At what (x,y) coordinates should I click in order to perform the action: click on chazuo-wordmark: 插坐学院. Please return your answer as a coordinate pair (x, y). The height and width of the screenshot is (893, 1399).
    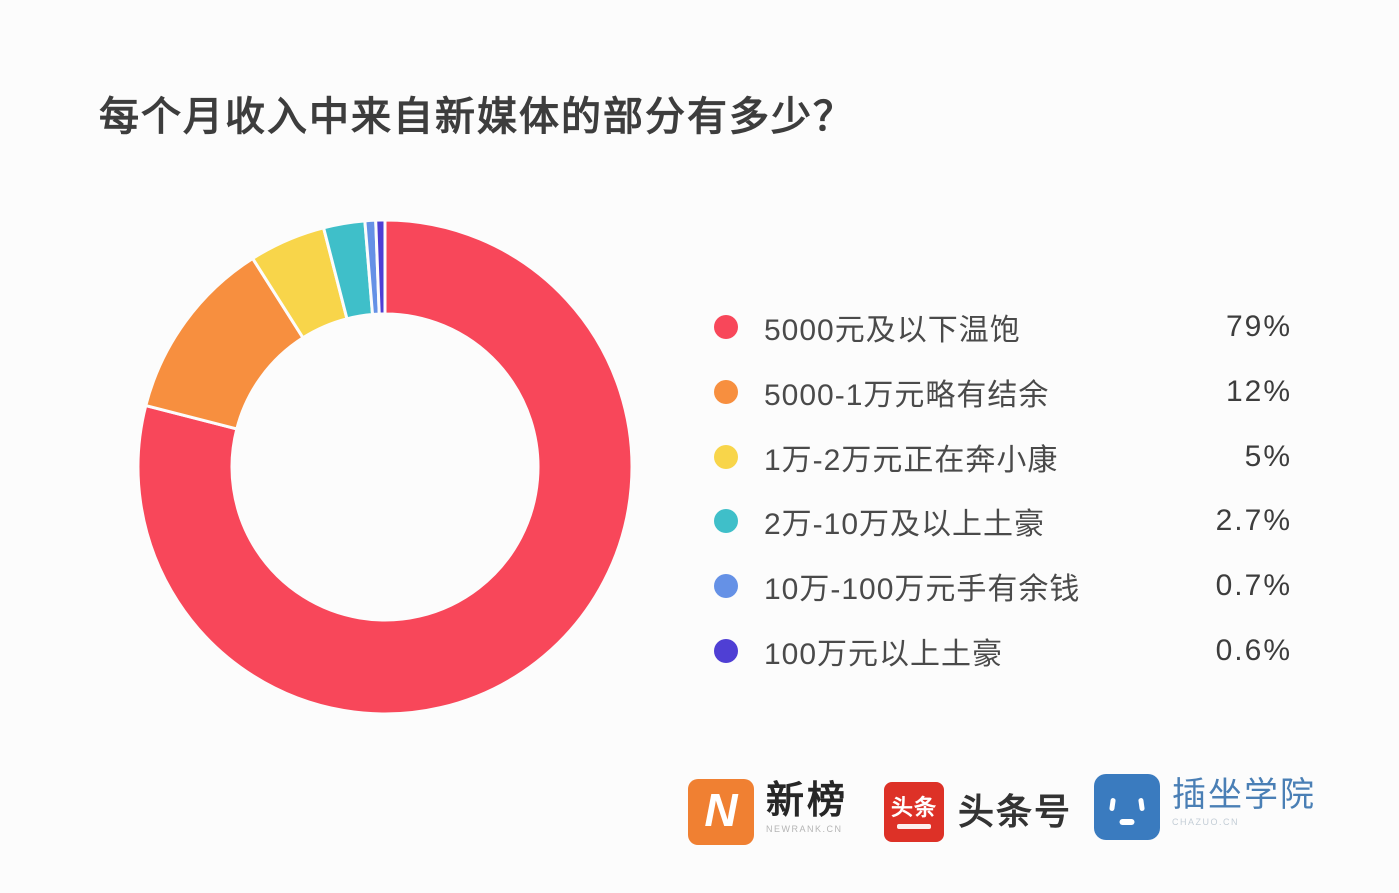
    Looking at the image, I should click on (1244, 795).